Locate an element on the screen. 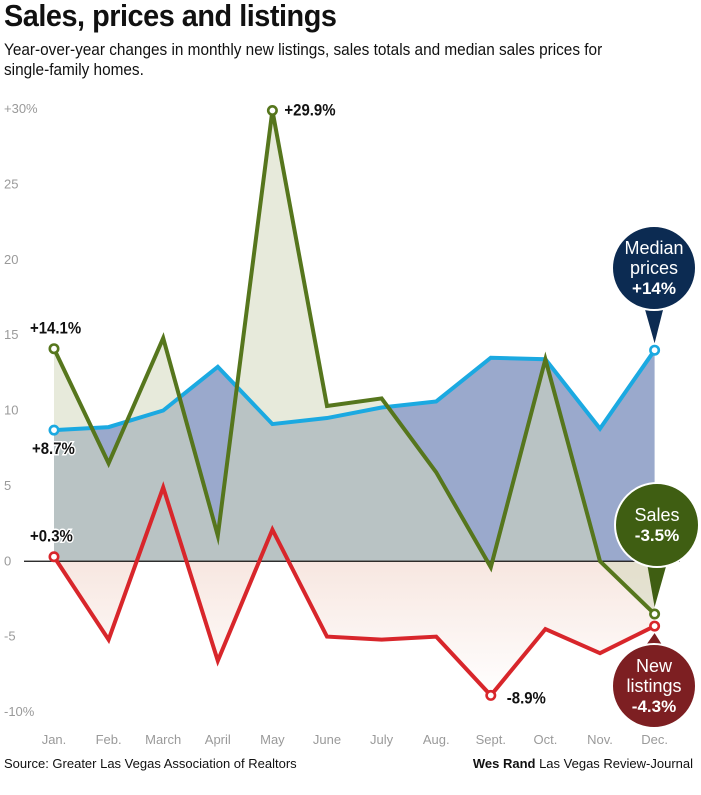  value-label: -8.9% is located at coordinates (526, 699).